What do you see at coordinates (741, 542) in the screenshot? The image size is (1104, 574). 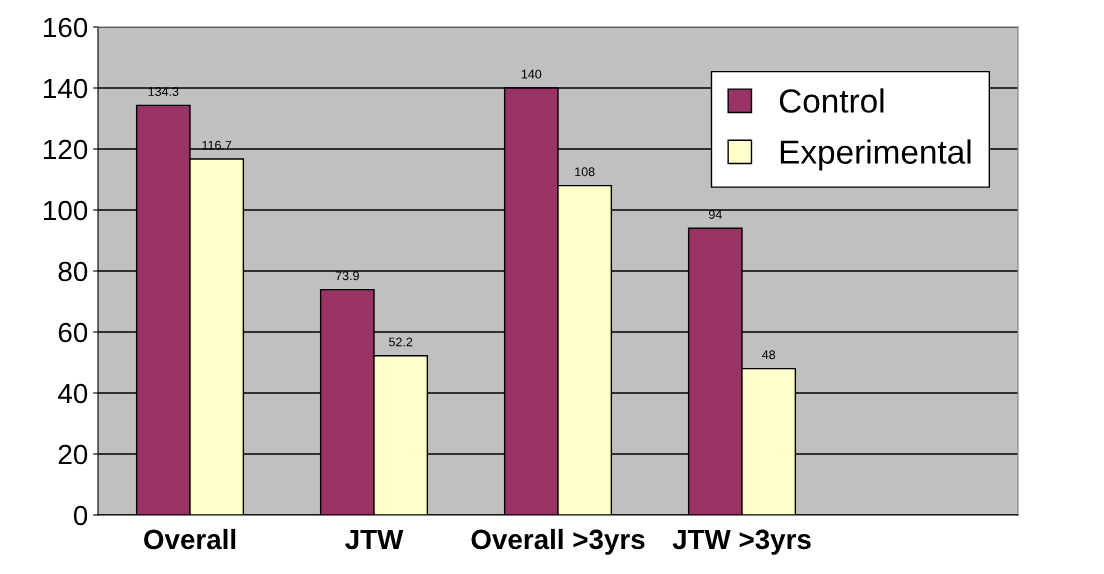 I see `x-tick-label: JTW >3yrs` at bounding box center [741, 542].